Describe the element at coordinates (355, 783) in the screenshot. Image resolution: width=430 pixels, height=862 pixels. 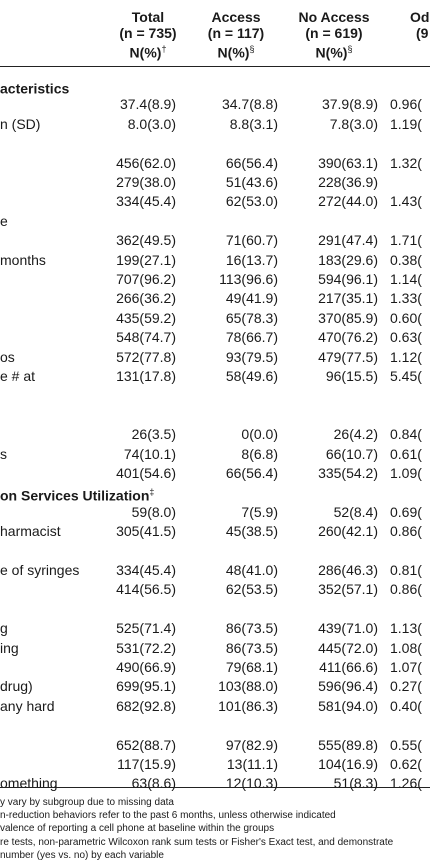
I see `no-access-cell: 51(8.3)` at that location.